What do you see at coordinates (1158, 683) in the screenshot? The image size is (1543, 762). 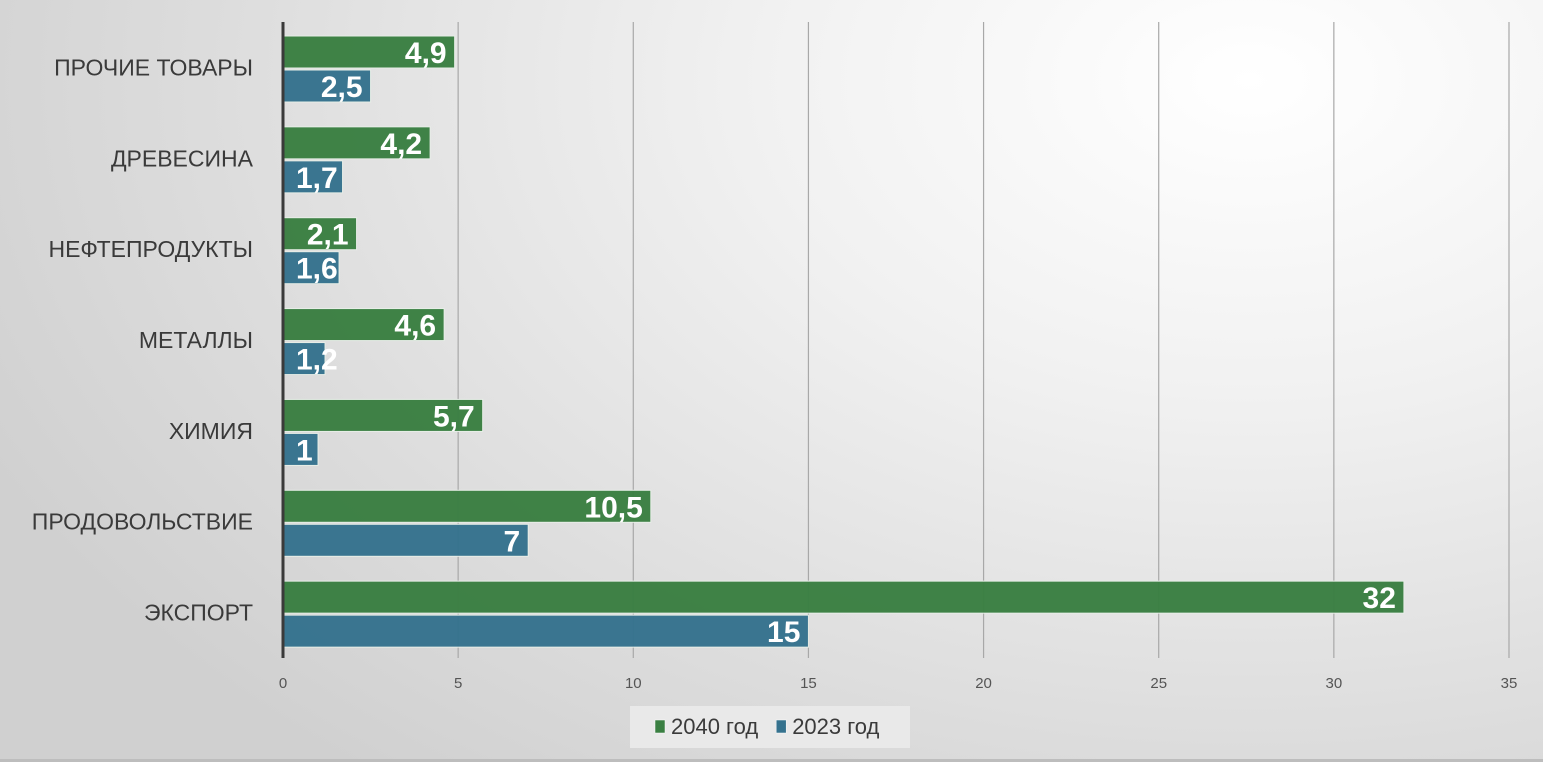 I see `x-tick-label: 25` at bounding box center [1158, 683].